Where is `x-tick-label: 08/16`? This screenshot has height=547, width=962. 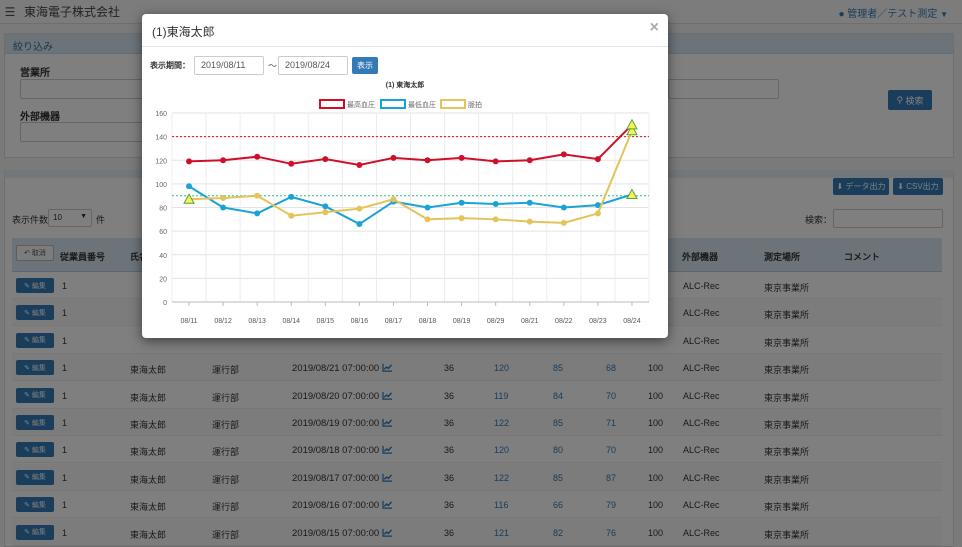
x-tick-label: 08/16 is located at coordinates (360, 321).